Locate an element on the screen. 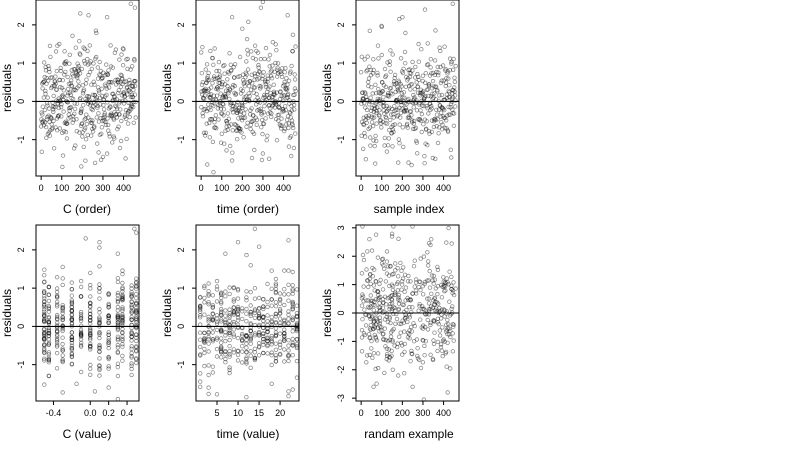 The width and height of the screenshot is (800, 450). x-axis-title: randam example is located at coordinates (409, 434).